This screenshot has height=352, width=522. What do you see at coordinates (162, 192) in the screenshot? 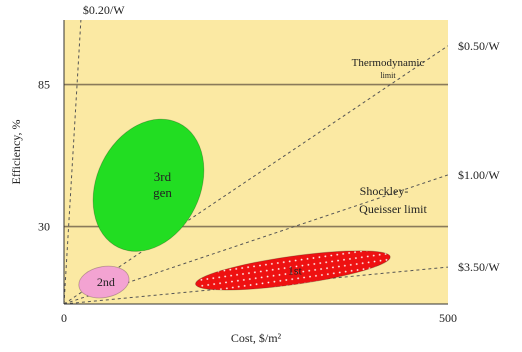
I see `region-label: gen` at bounding box center [162, 192].